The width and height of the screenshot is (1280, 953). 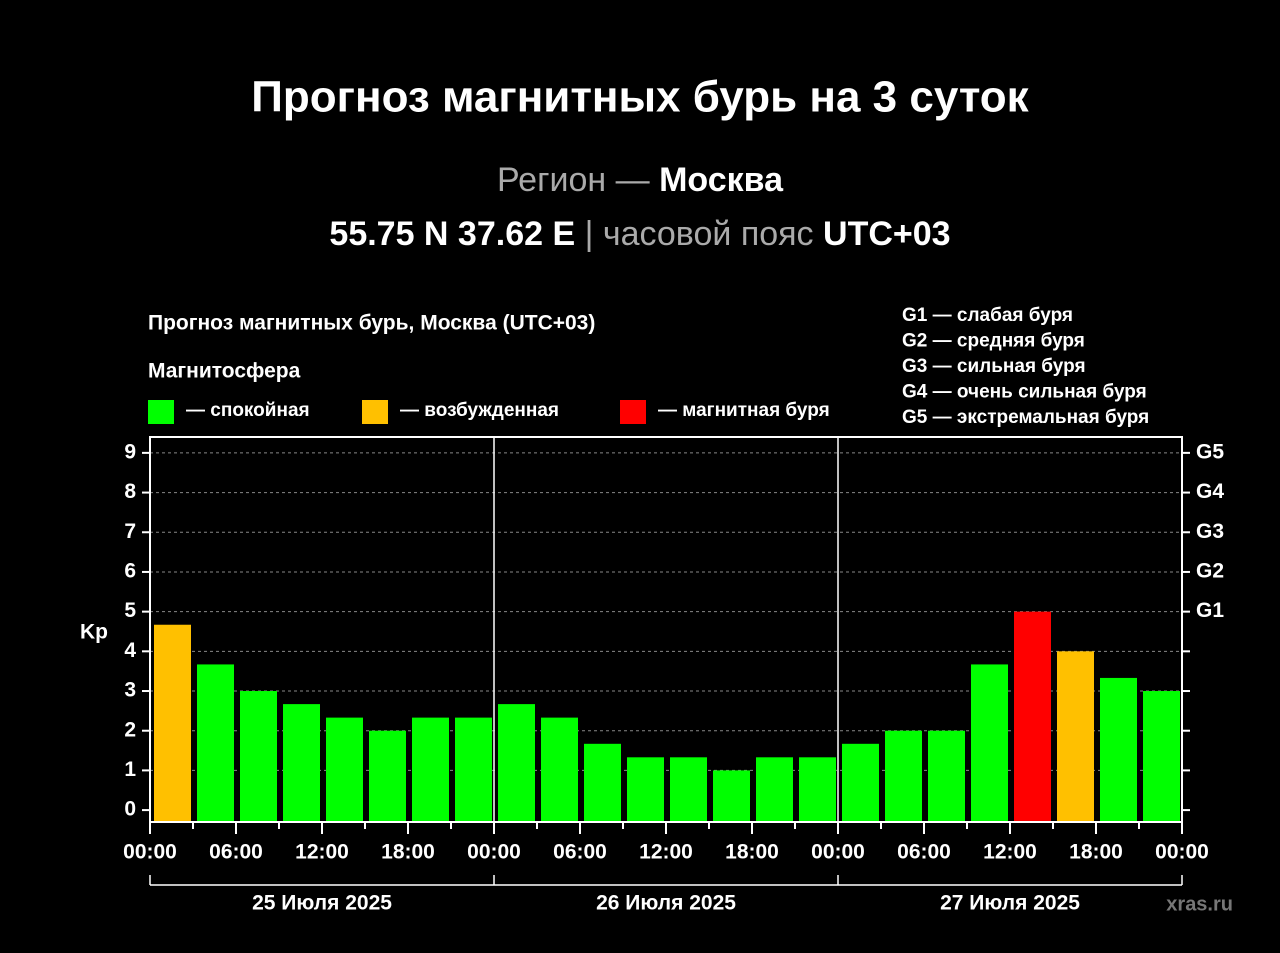 What do you see at coordinates (371, 323) in the screenshot?
I see `chart-title: Прогноз магнитных бурь, Москва (UTC+03)` at bounding box center [371, 323].